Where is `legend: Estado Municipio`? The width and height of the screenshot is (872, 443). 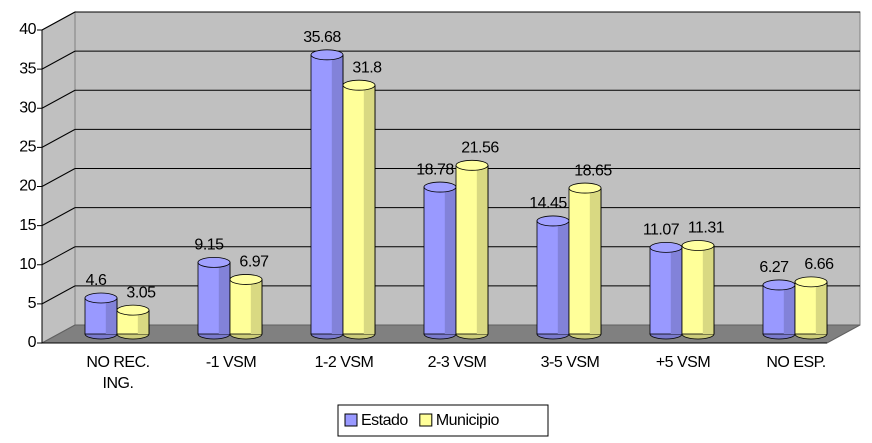
legend: Estado Municipio is located at coordinates (443, 420).